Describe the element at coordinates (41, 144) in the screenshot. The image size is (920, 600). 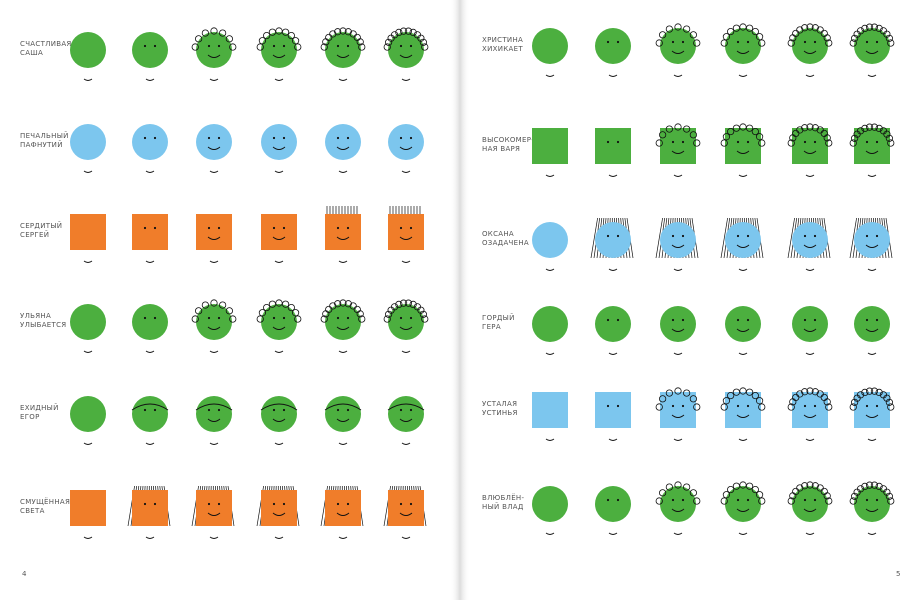
I see `row-label: ПАФНУТИЙ` at that location.